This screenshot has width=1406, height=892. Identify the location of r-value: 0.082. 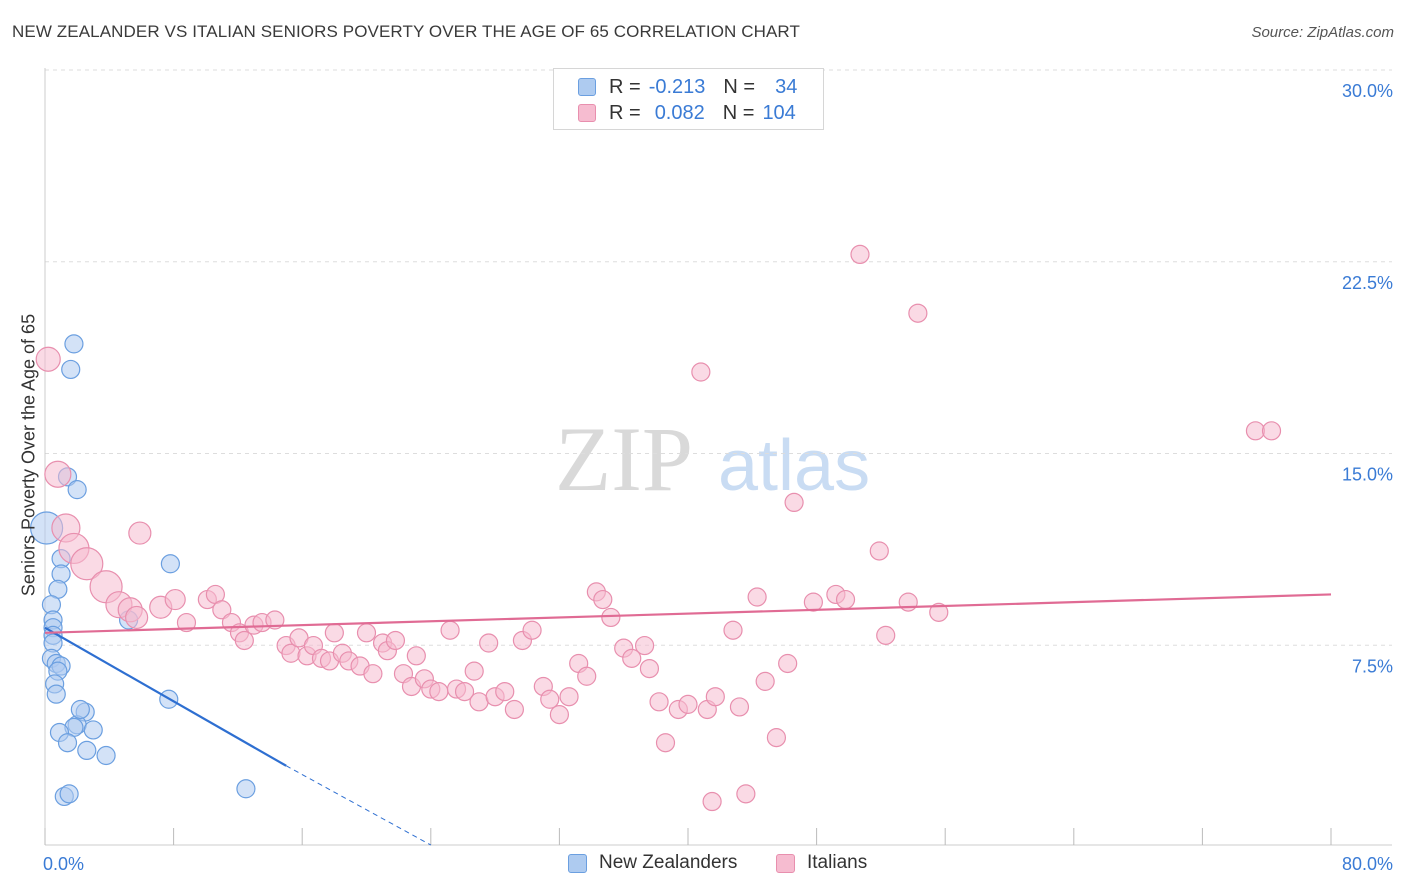
(679, 112).